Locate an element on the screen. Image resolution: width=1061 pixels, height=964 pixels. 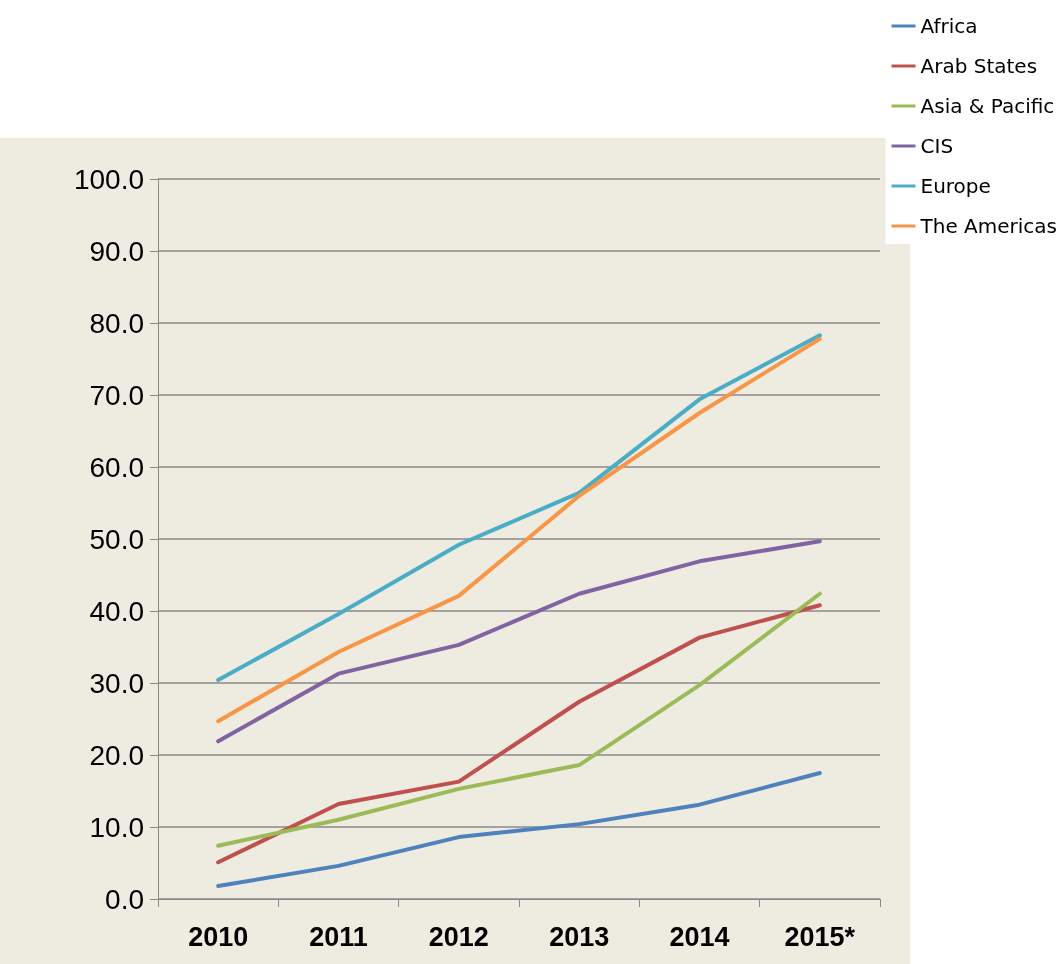
y-tick-label: 100.0 is located at coordinates (108, 179).